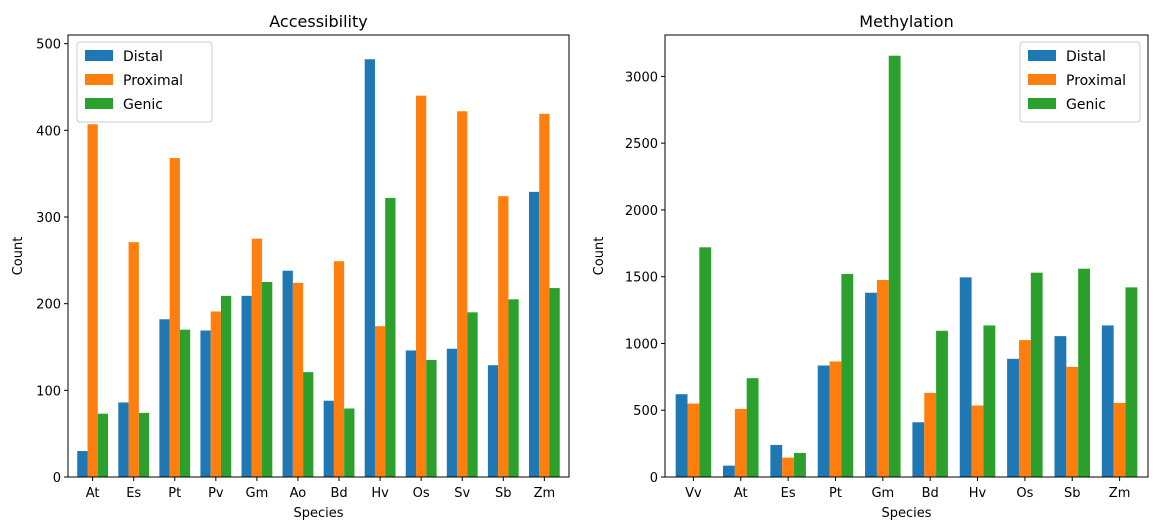 The height and width of the screenshot is (525, 1157). I want to click on y-tick-label: 100, so click(48, 391).